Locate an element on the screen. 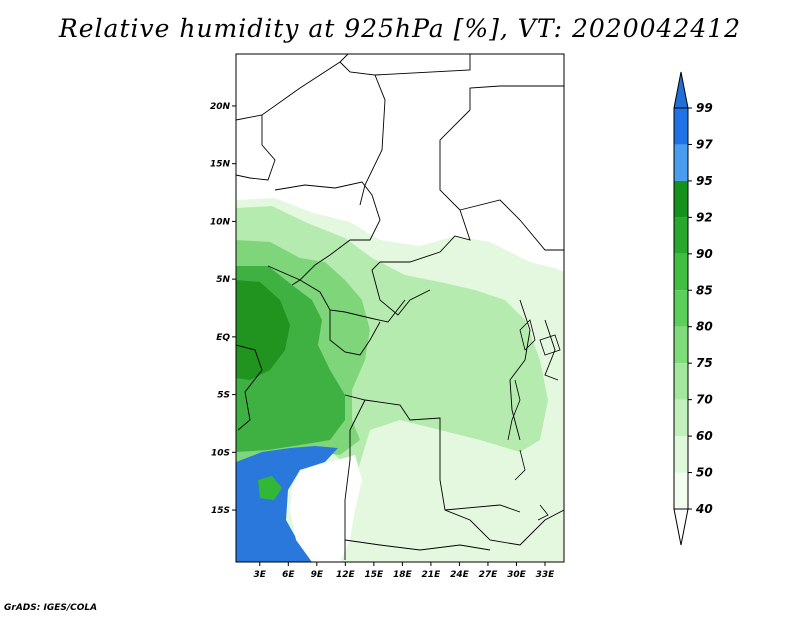 This screenshot has width=800, height=618. lon-label: 3E is located at coordinates (260, 575).